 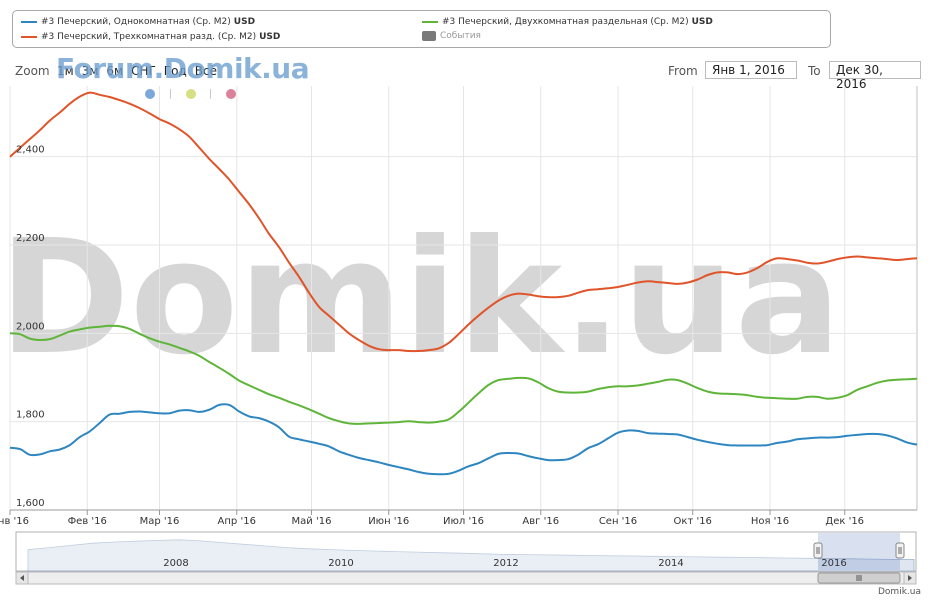 I want to click on legend-label-one-room: #3 Печерский, Однокомнатная (Ср. M2), so click(x=136, y=22).